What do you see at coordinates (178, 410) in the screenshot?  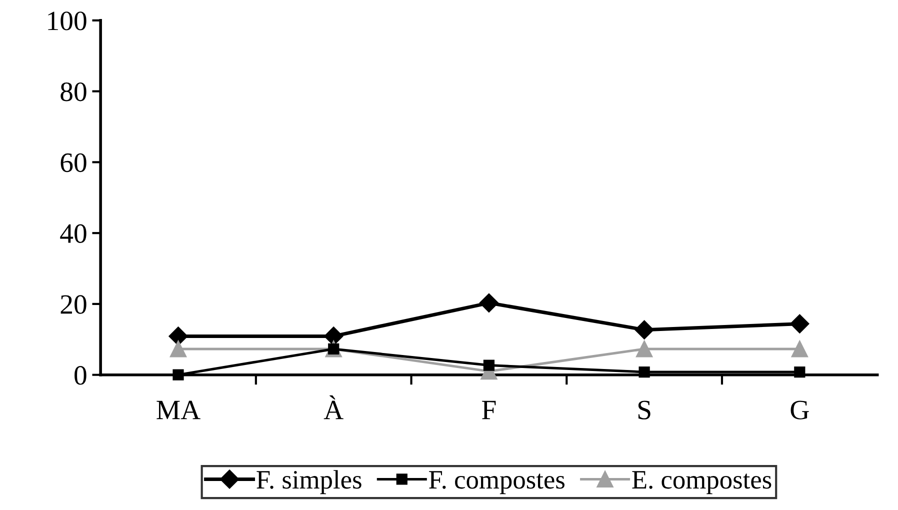 I see `x-tick-label: MA` at bounding box center [178, 410].